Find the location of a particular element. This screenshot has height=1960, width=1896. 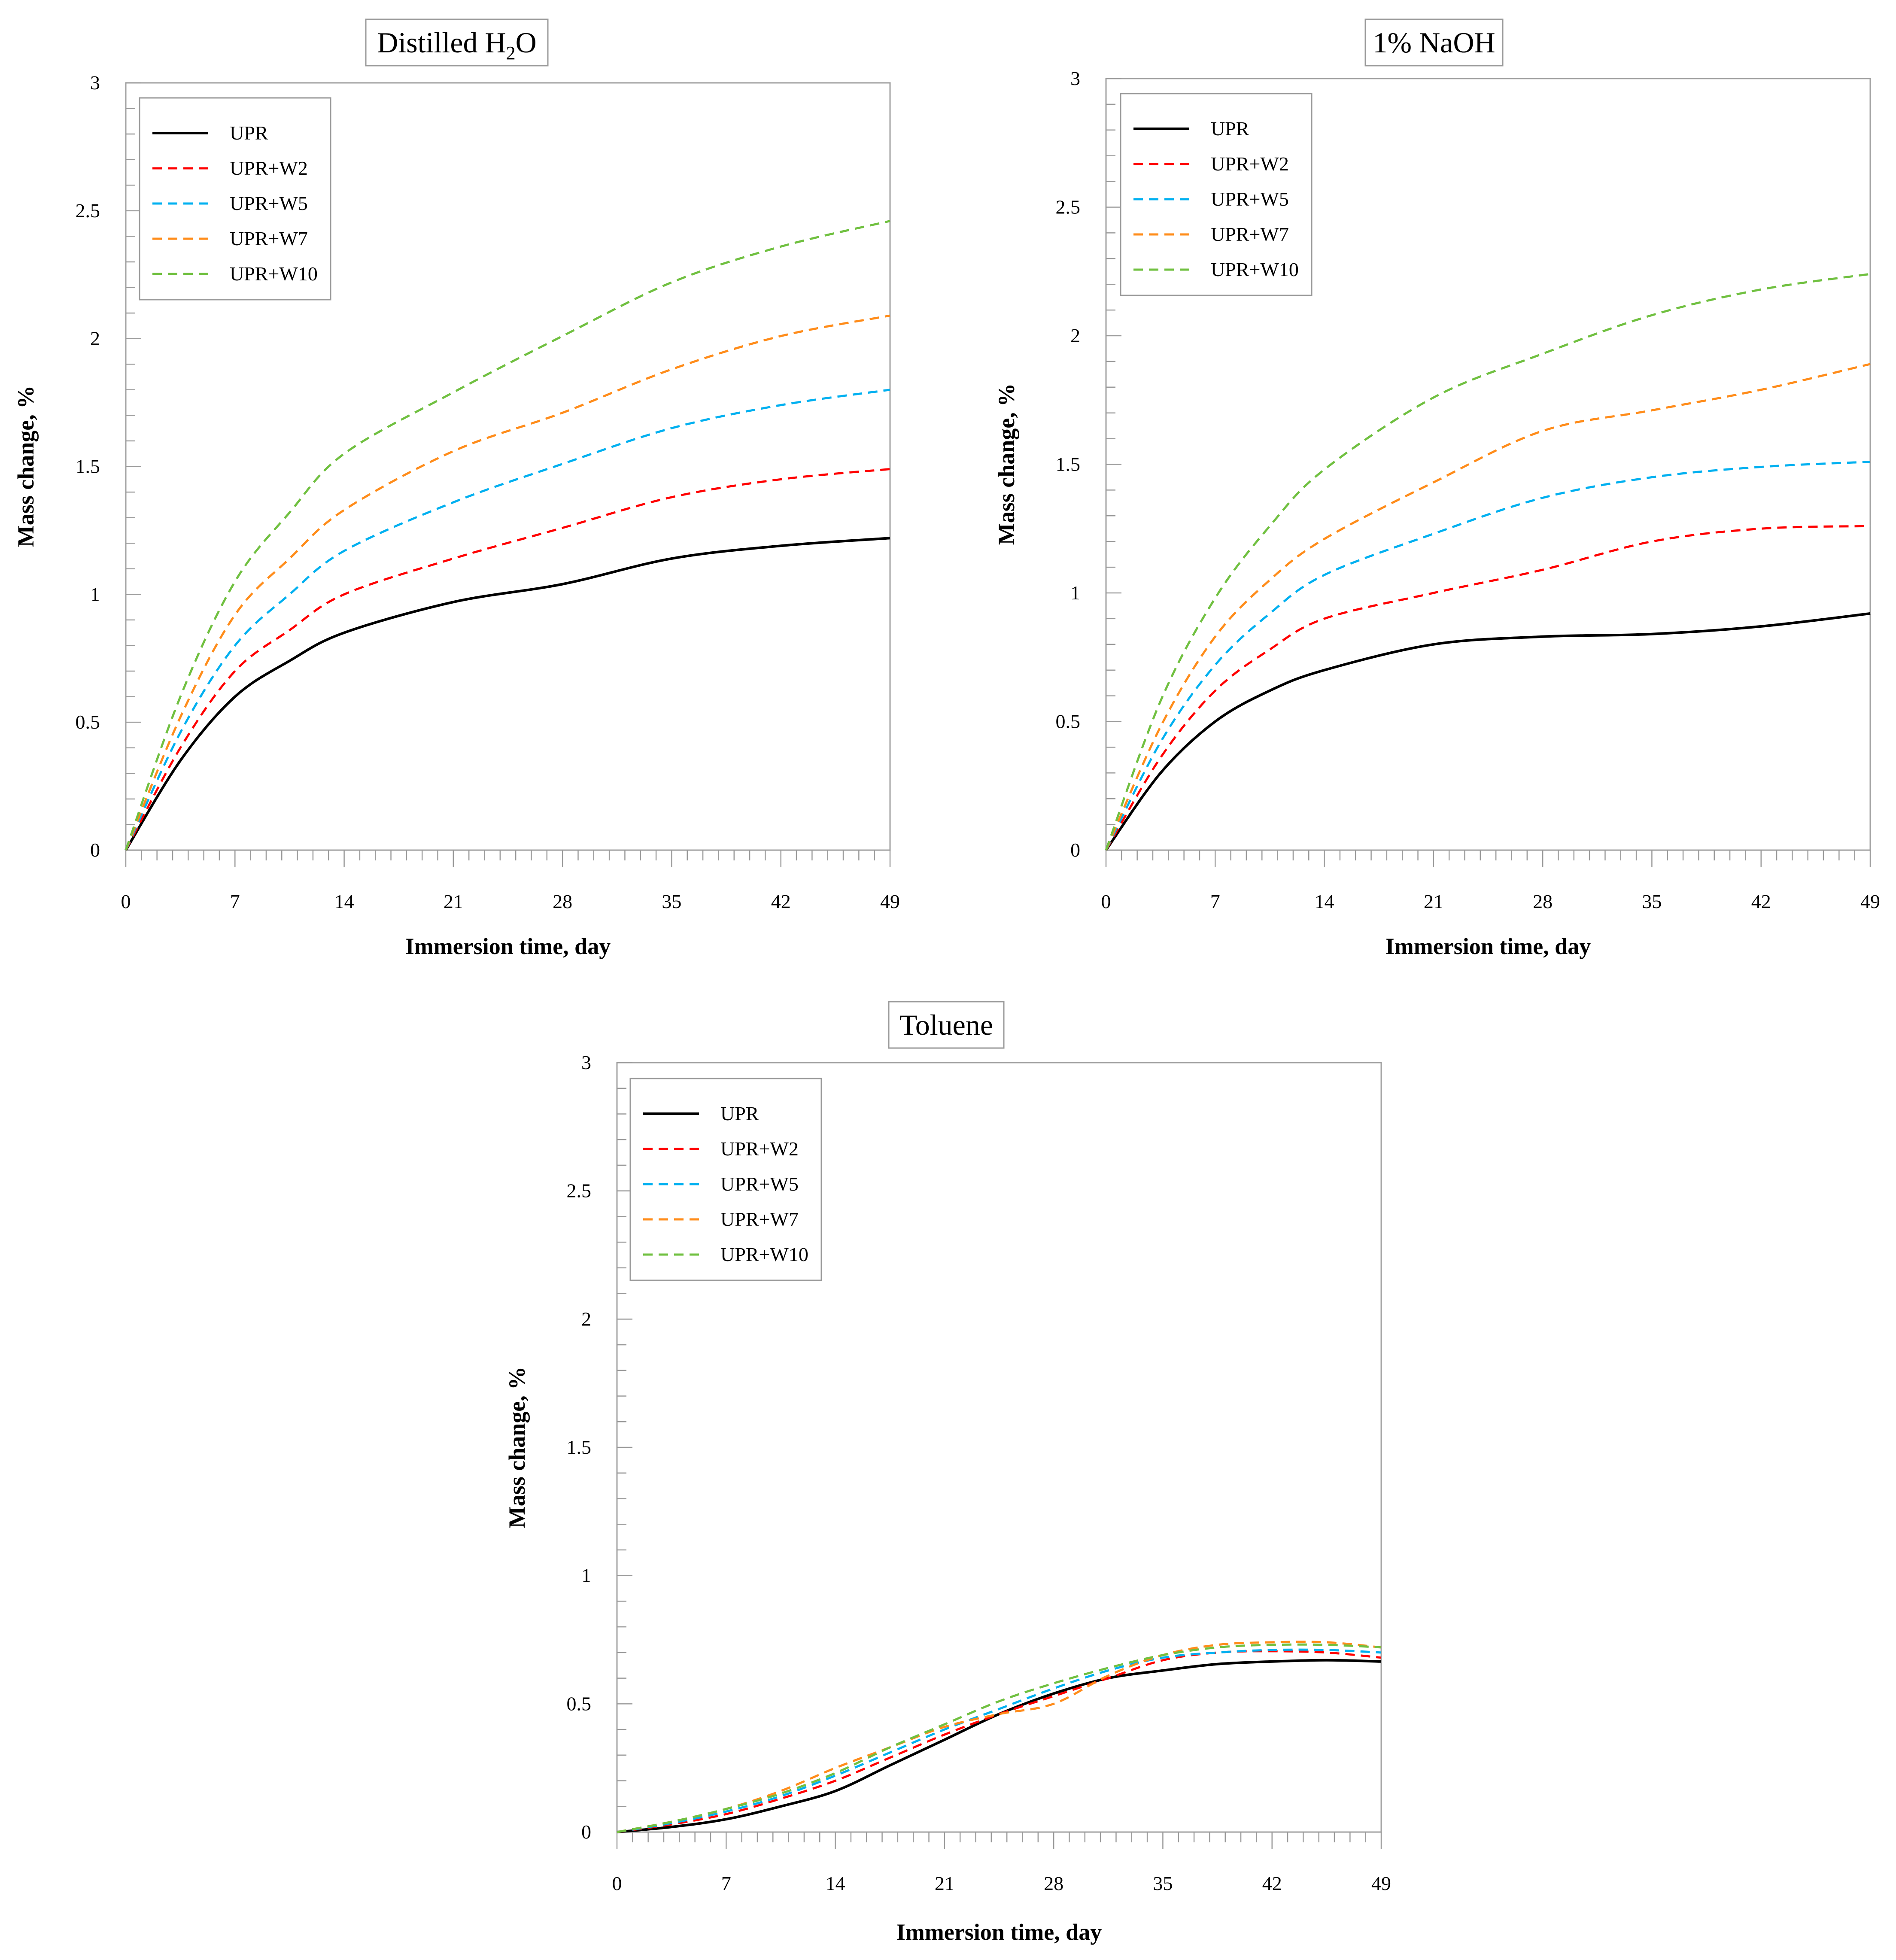

chart-title: Toluene is located at coordinates (946, 1025).